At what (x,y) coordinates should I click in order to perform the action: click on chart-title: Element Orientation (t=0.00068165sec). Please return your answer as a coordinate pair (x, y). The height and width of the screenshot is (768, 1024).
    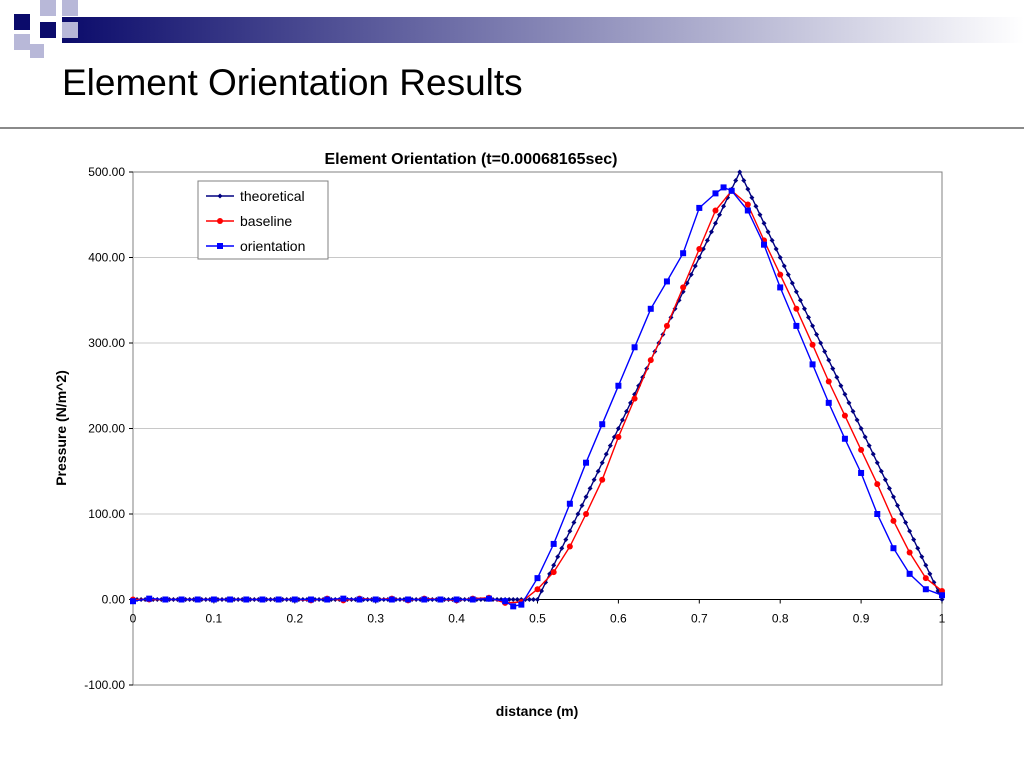
    Looking at the image, I should click on (470, 159).